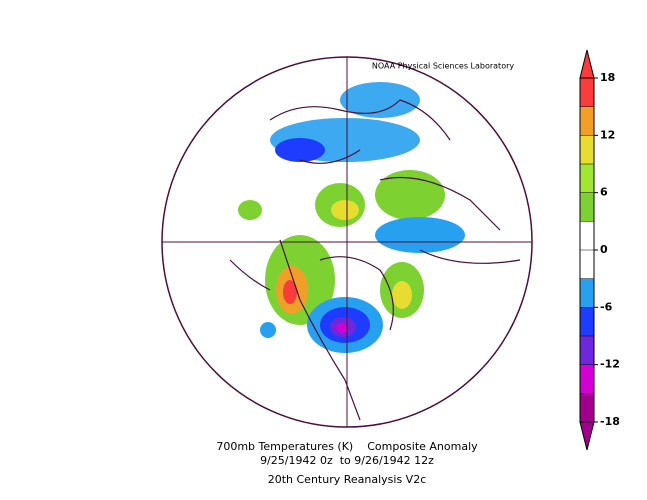  I want to click on colorbar-tick-label: -18, so click(610, 421).